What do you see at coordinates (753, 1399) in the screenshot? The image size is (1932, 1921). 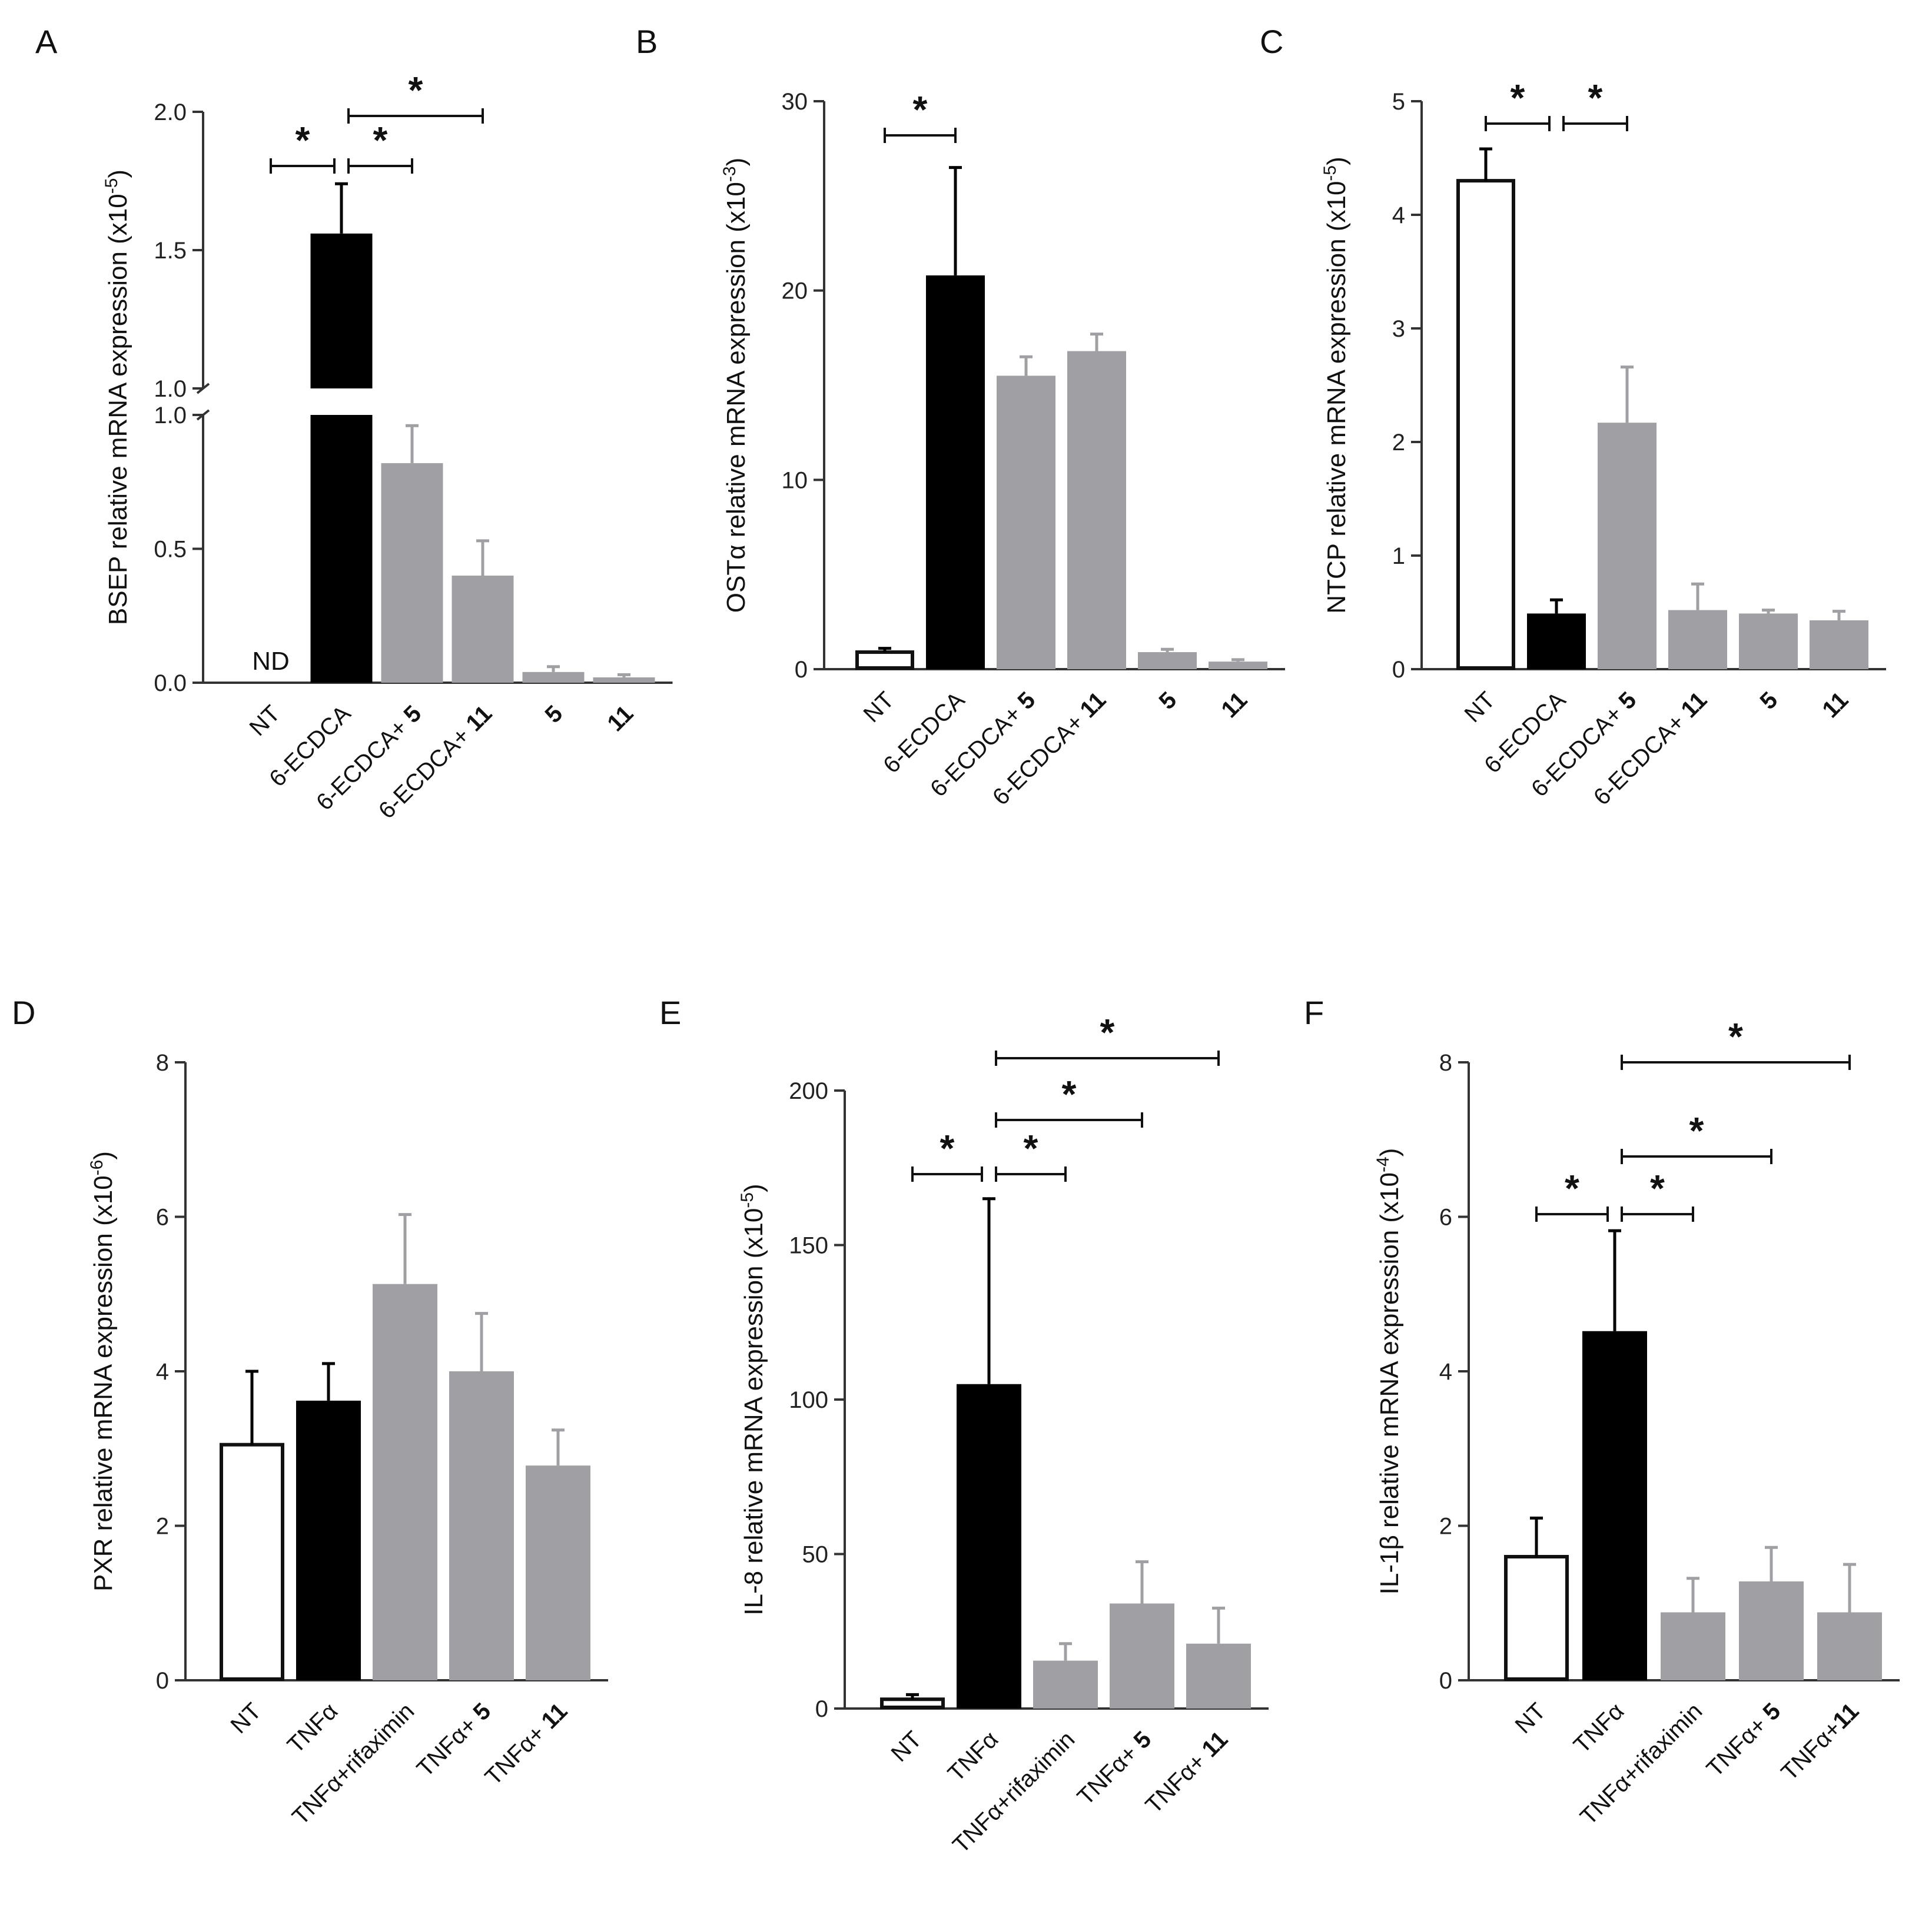 I see `y-axis-label: IL-8 relative mRNA expression (x10-5)` at bounding box center [753, 1399].